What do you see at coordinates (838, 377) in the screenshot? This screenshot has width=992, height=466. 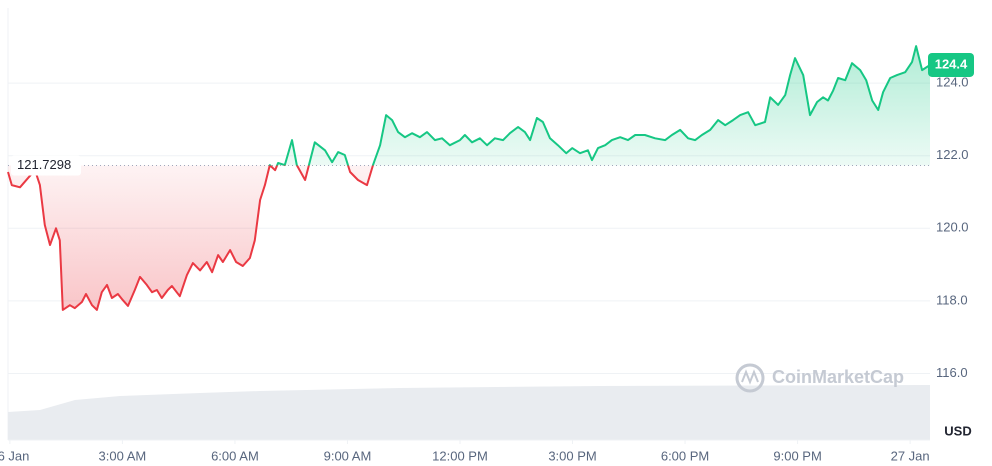 I see `watermark-text: CoinMarketCap` at bounding box center [838, 377].